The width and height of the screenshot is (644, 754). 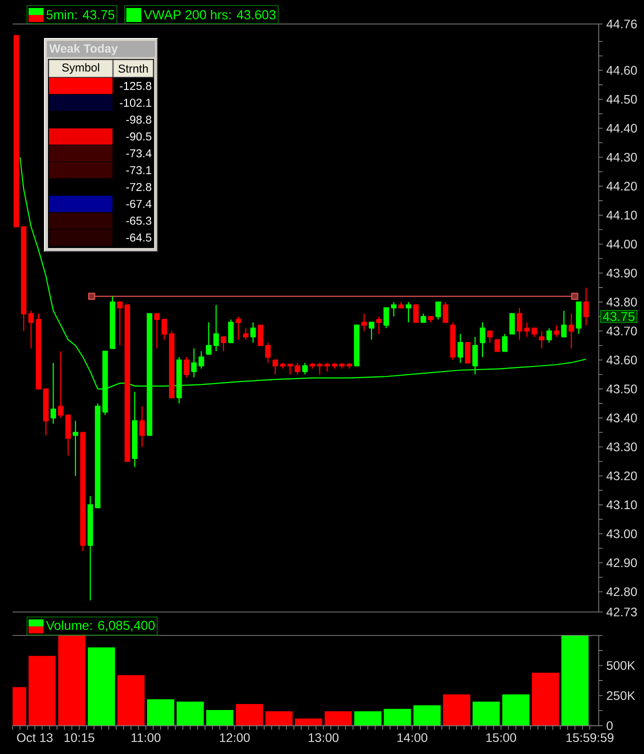 I want to click on y-tick-label: 44.20, so click(x=621, y=186).